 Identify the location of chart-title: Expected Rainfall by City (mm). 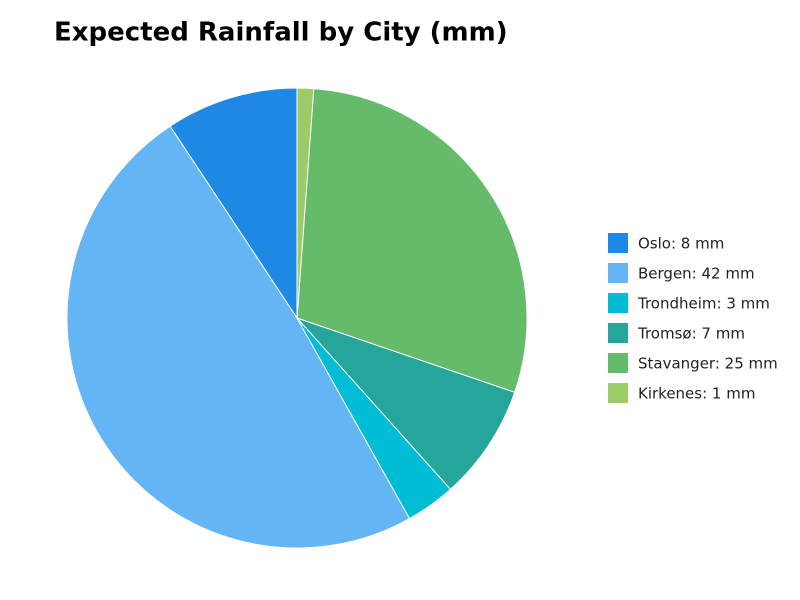
(281, 33).